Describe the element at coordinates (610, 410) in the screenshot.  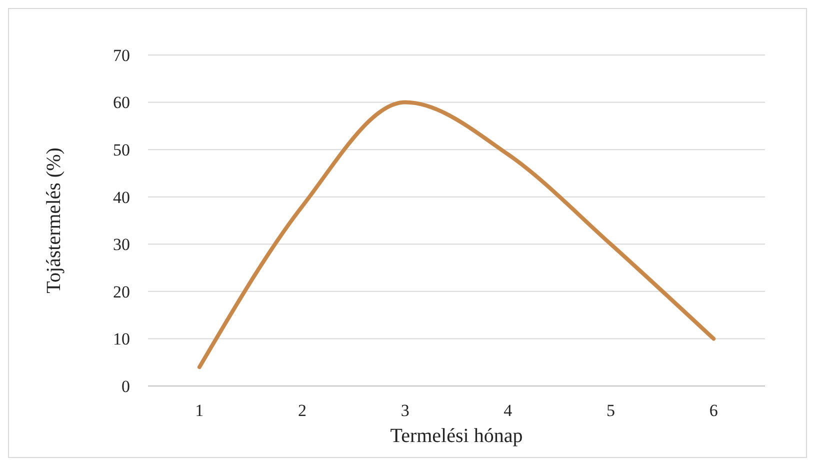
I see `x-tick-label: 5` at that location.